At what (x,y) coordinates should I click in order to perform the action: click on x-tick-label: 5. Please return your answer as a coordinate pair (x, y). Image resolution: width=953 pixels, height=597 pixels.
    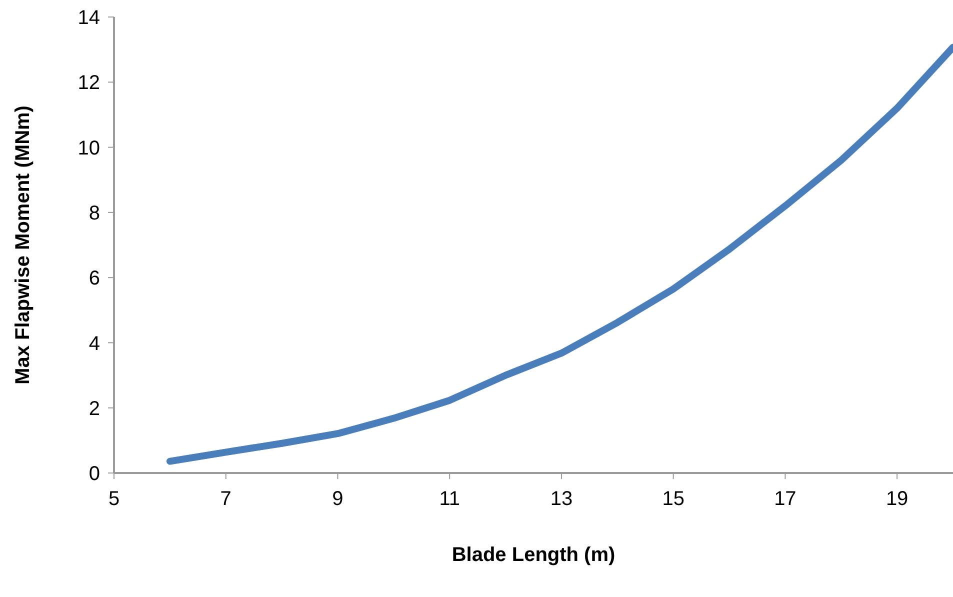
    Looking at the image, I should click on (114, 499).